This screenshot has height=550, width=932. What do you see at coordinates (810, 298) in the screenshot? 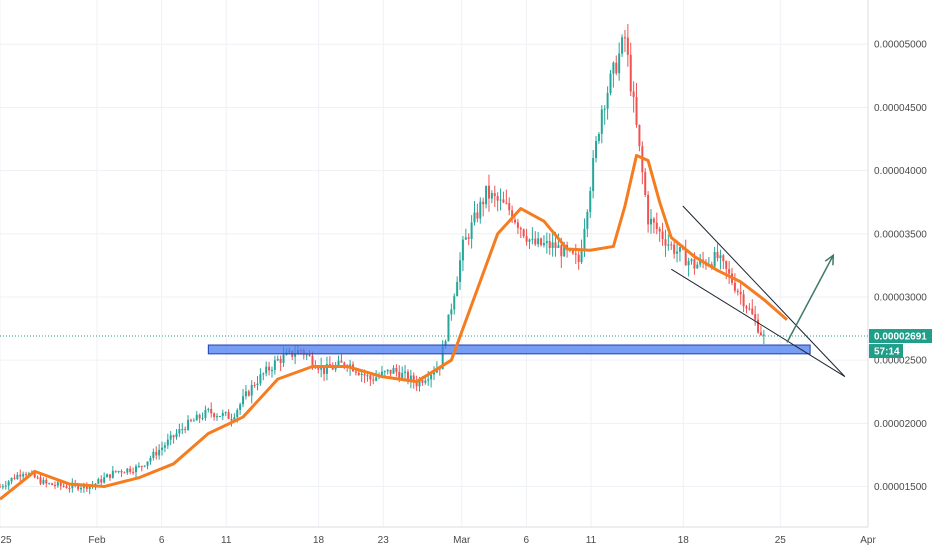
I see `projection-arrow-shaft` at bounding box center [810, 298].